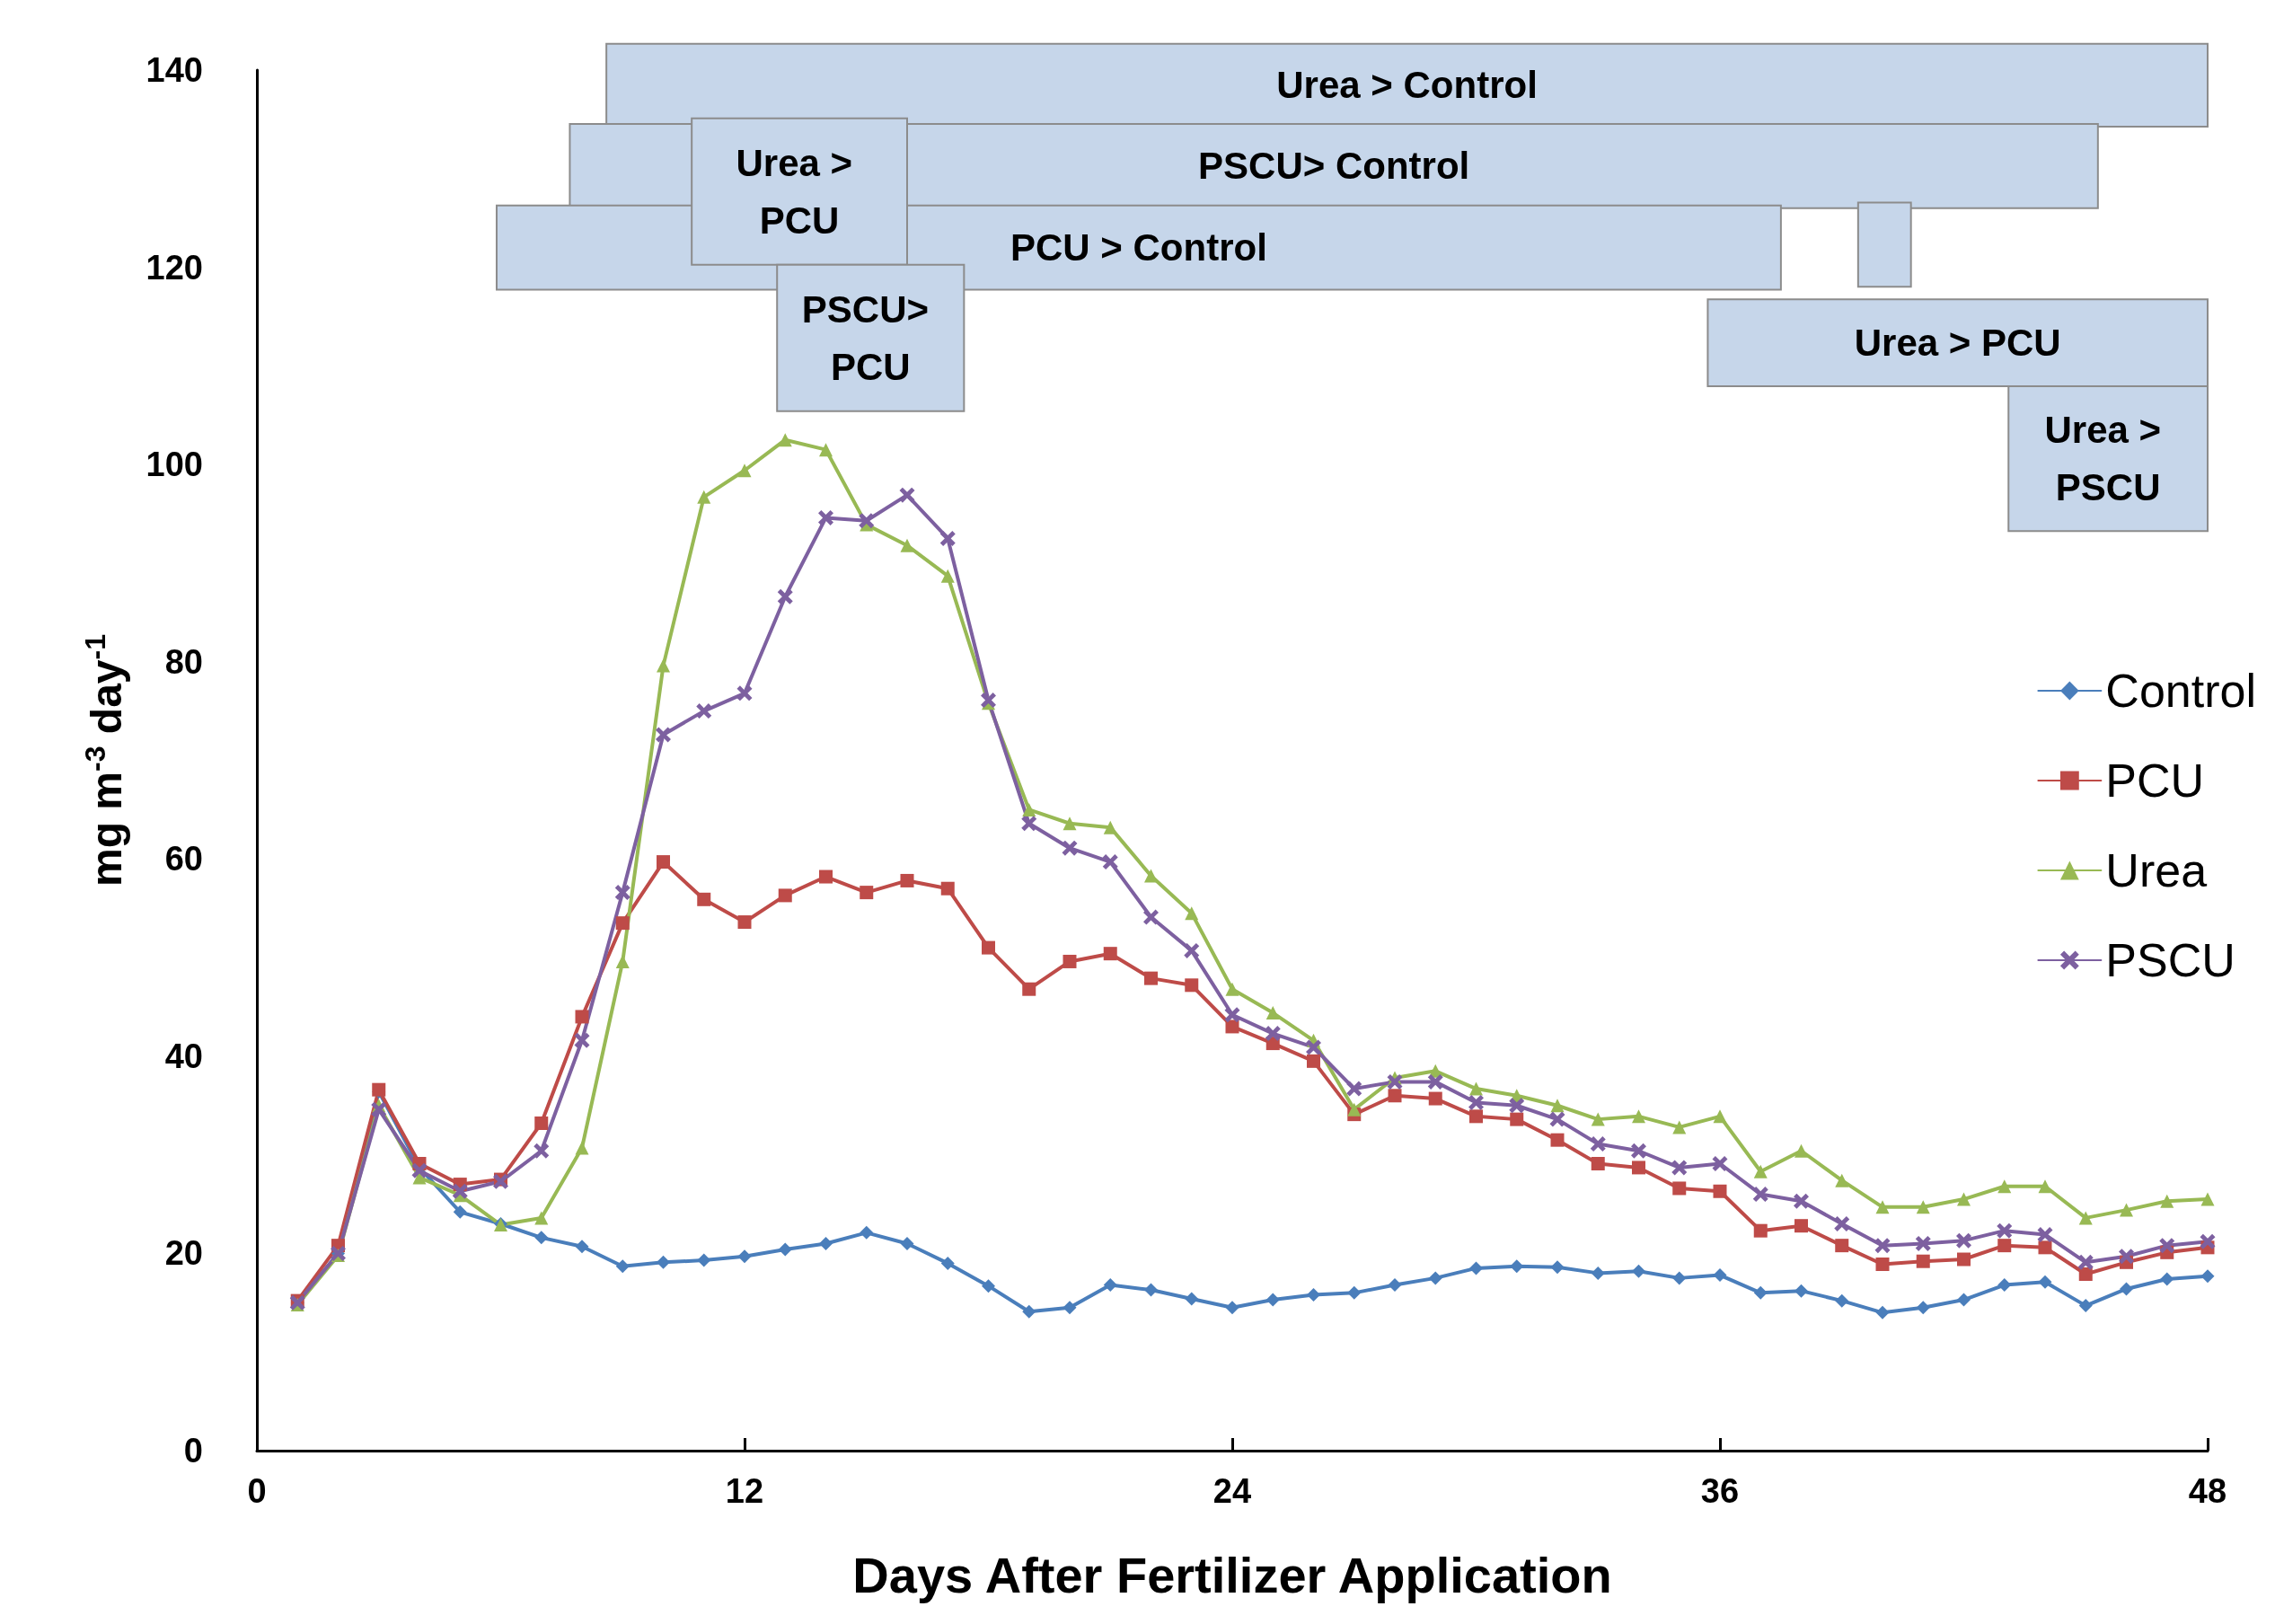 The height and width of the screenshot is (1624, 2275). I want to click on y-tick-label: 120, so click(174, 267).